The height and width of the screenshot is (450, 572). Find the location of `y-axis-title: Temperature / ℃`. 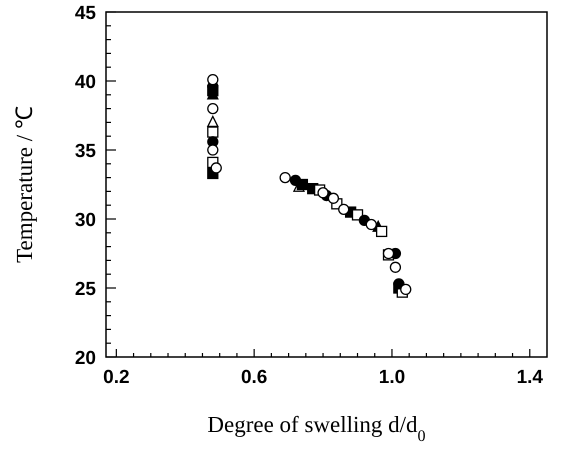

y-axis-title: Temperature / ℃ is located at coordinates (24, 184).